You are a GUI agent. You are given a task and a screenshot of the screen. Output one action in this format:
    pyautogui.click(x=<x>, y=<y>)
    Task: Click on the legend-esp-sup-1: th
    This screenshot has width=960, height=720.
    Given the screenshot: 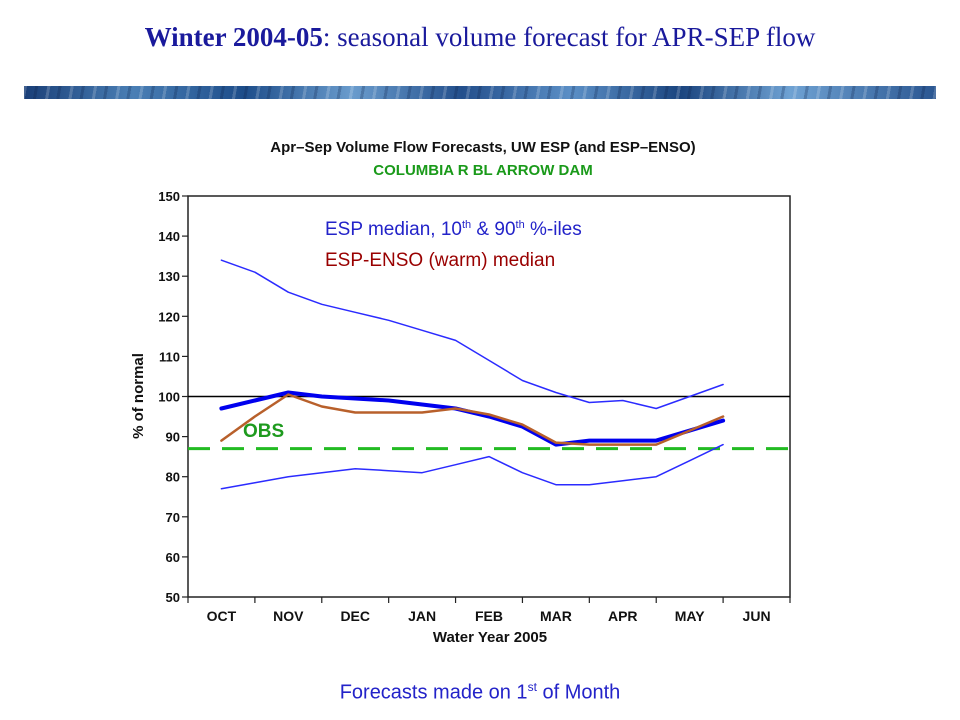 What is the action you would take?
    pyautogui.click(x=466, y=225)
    